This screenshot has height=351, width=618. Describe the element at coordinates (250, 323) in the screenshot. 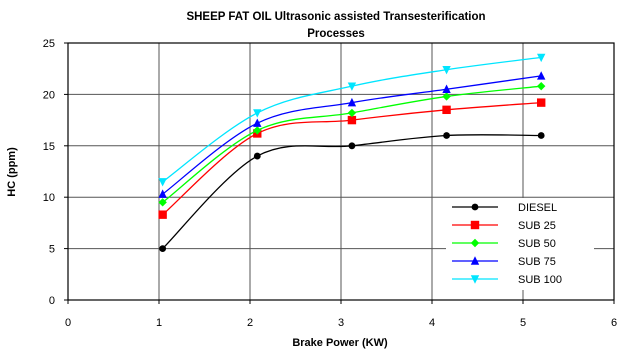

I see `x-tick-label: 2` at that location.